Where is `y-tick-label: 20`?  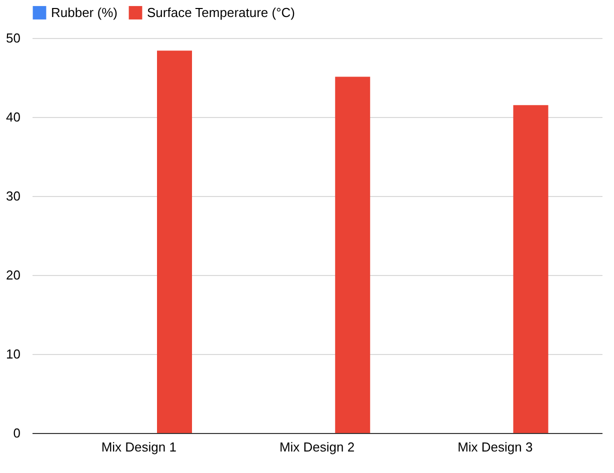
y-tick-label: 20 is located at coordinates (13, 275).